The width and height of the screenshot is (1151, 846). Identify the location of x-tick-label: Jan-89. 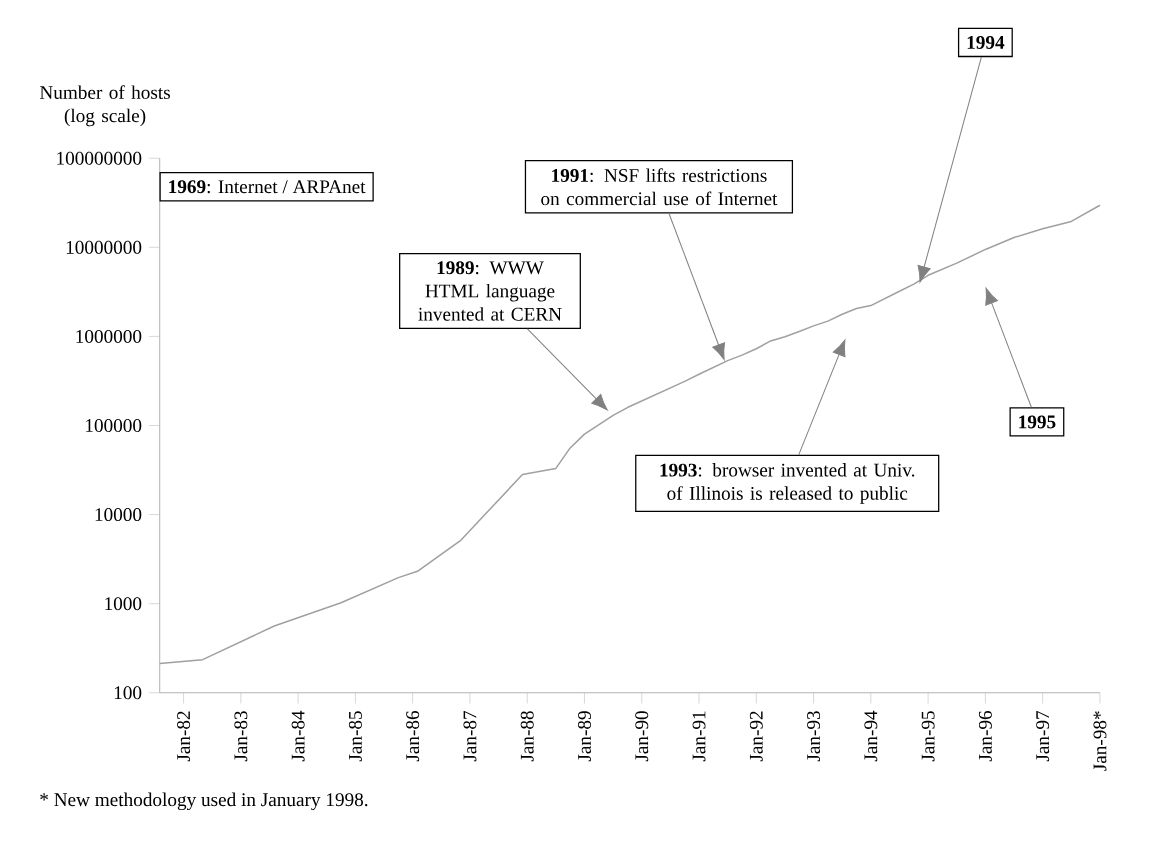
(584, 736).